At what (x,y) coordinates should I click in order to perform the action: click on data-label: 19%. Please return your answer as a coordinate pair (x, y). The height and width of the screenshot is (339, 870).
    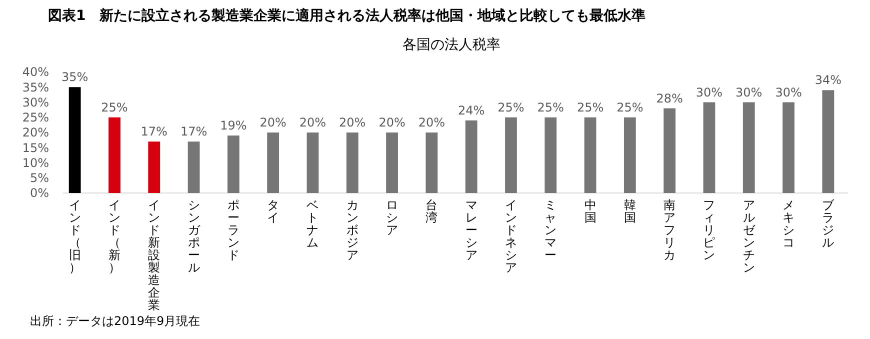
    Looking at the image, I should click on (233, 125).